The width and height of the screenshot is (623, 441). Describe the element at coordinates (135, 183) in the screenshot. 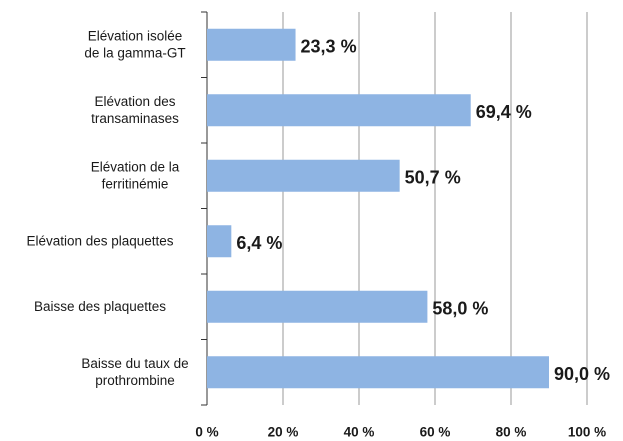

I see `y-tick-label-line: ferritinémie` at that location.